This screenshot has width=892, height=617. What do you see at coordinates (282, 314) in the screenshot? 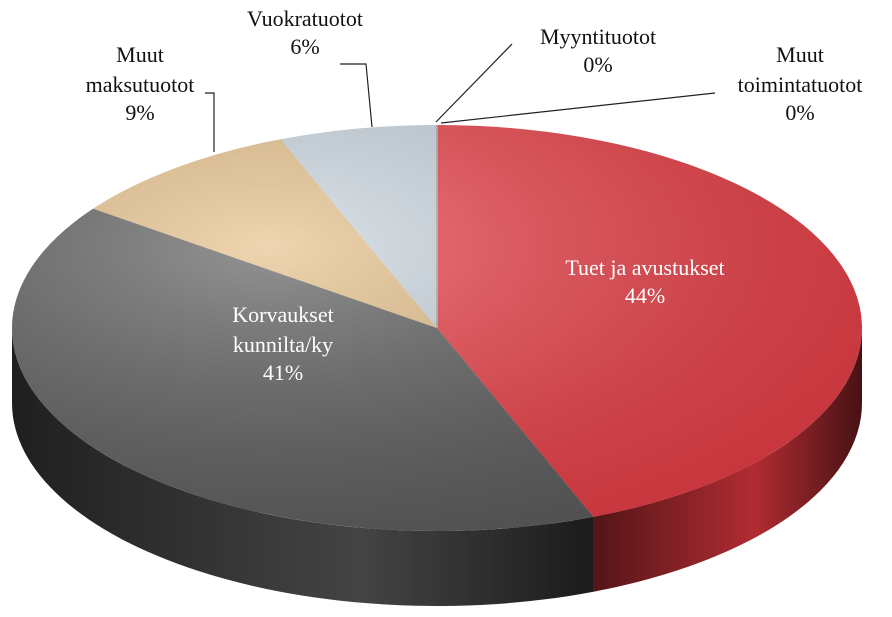
I see `label-line: Korvaukset` at bounding box center [282, 314].